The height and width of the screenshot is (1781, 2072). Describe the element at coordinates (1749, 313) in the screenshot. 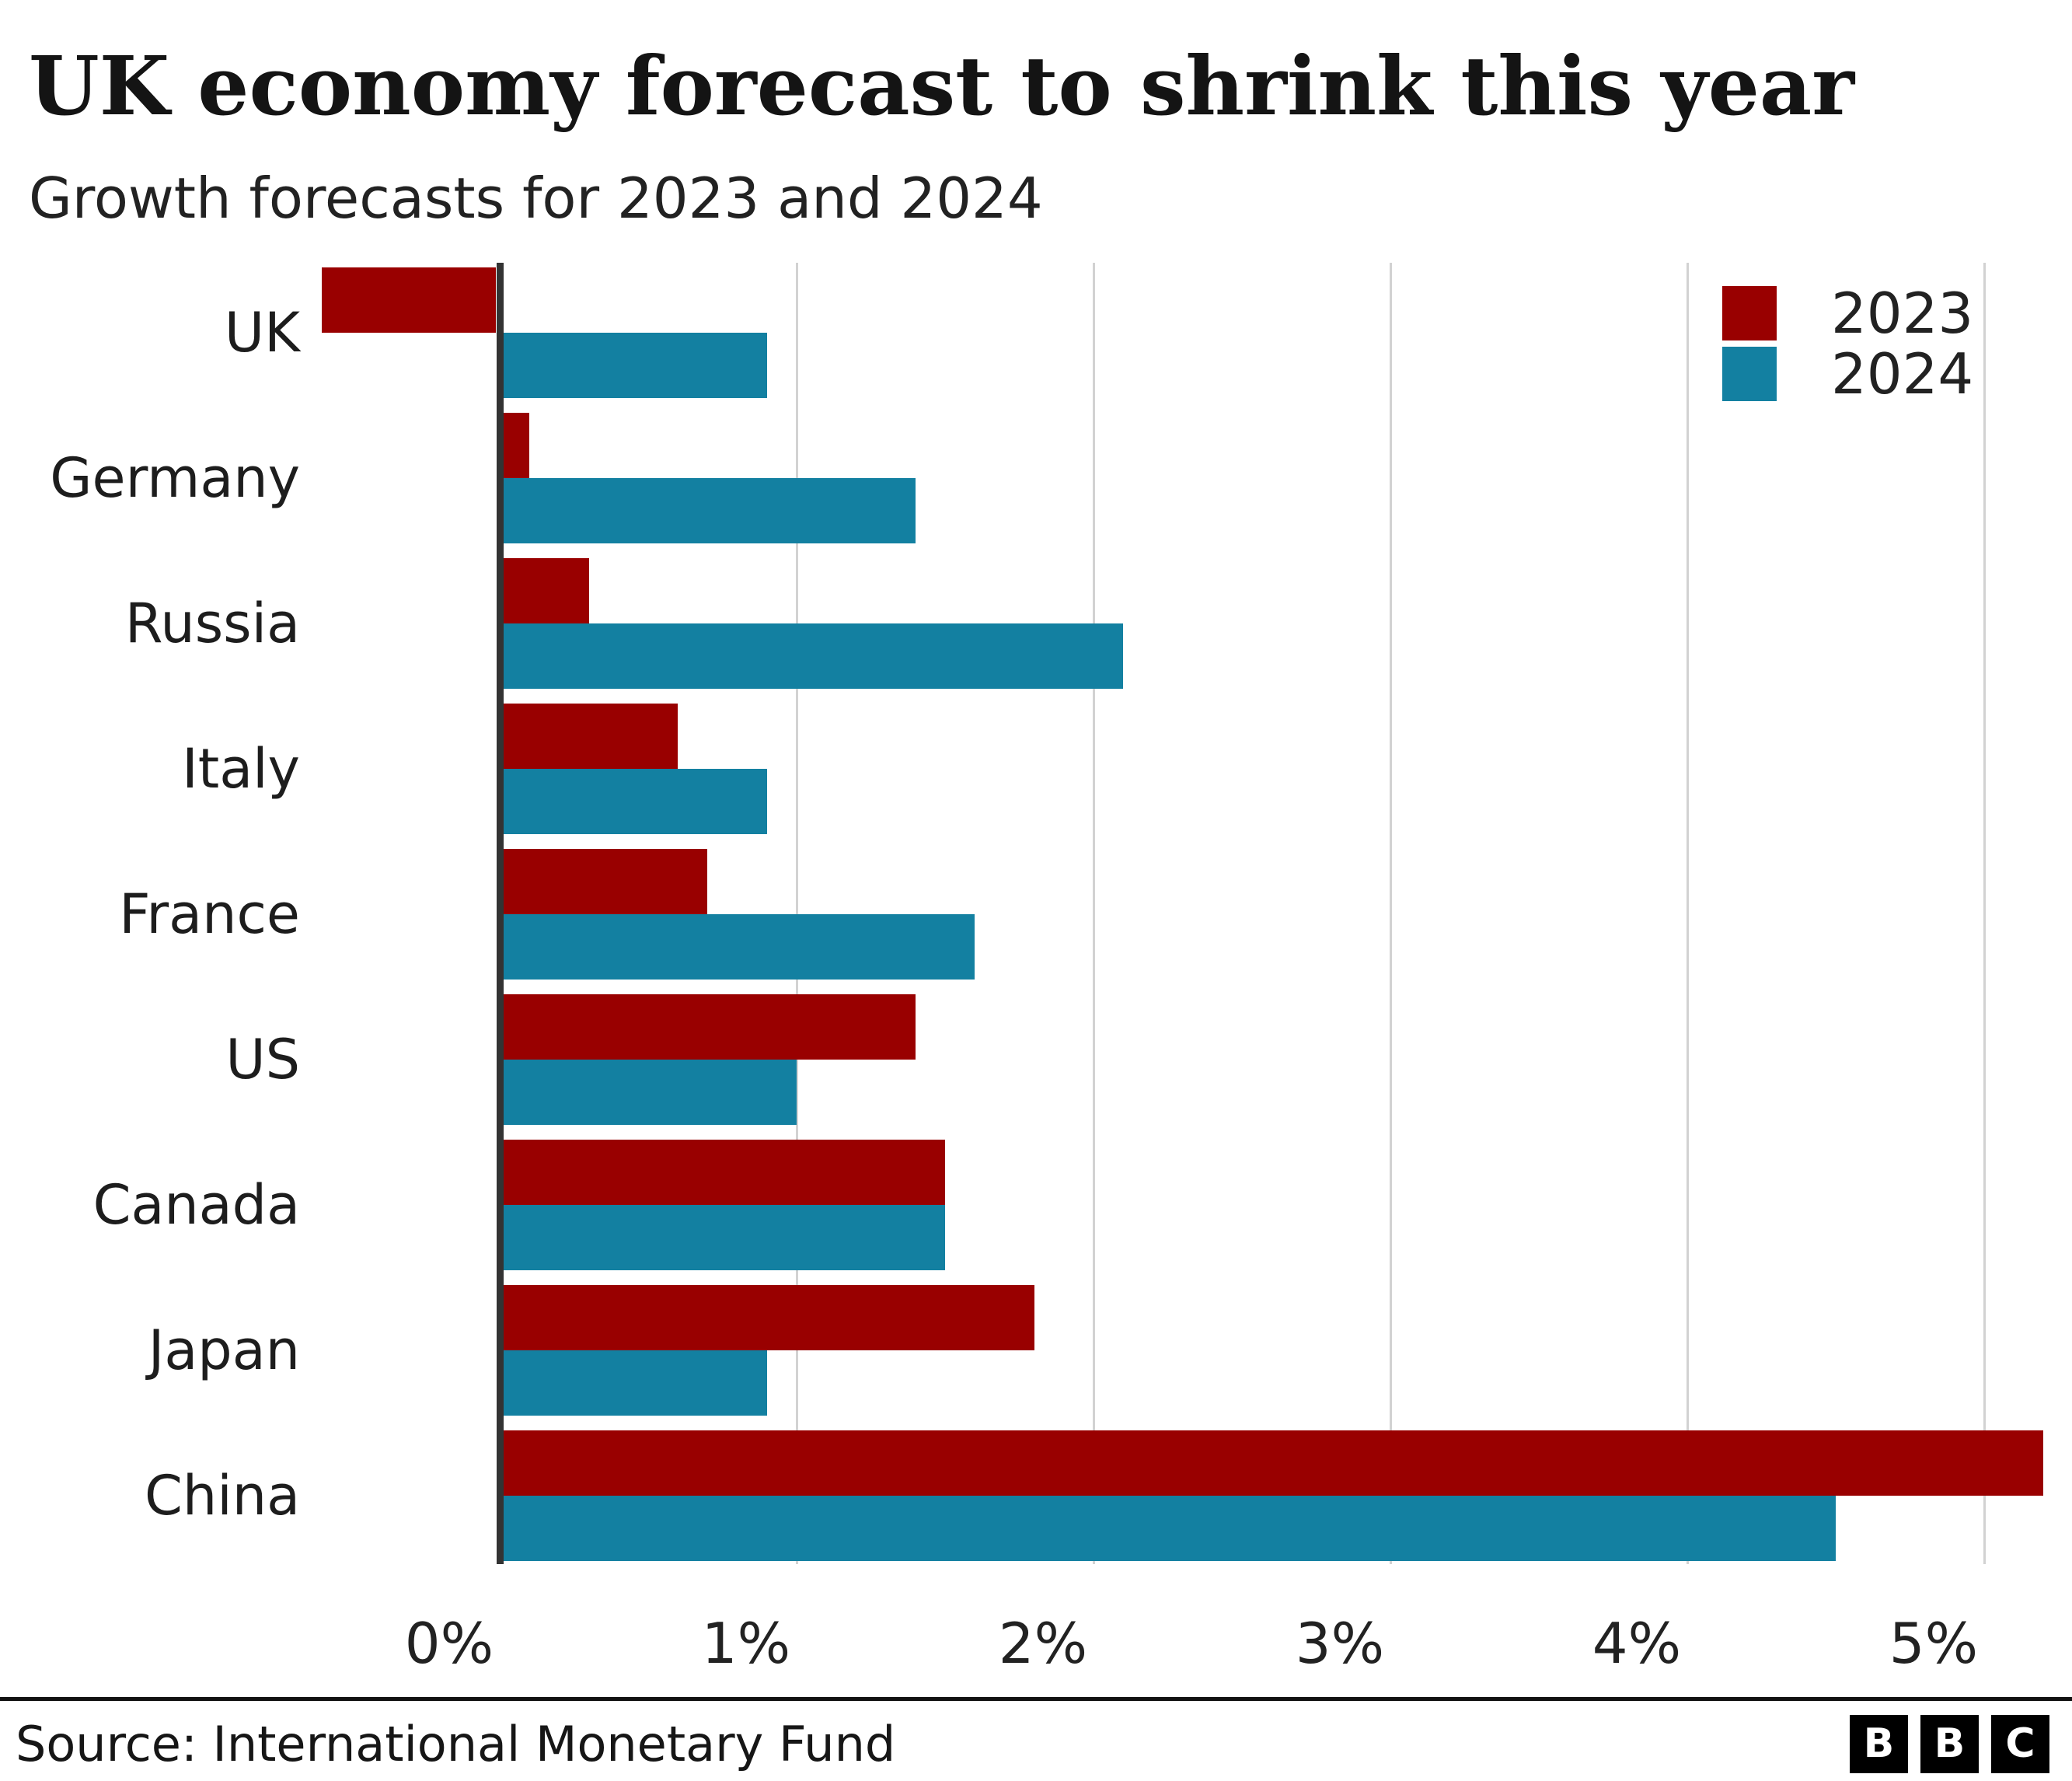

I see `legend-swatch-2023` at that location.